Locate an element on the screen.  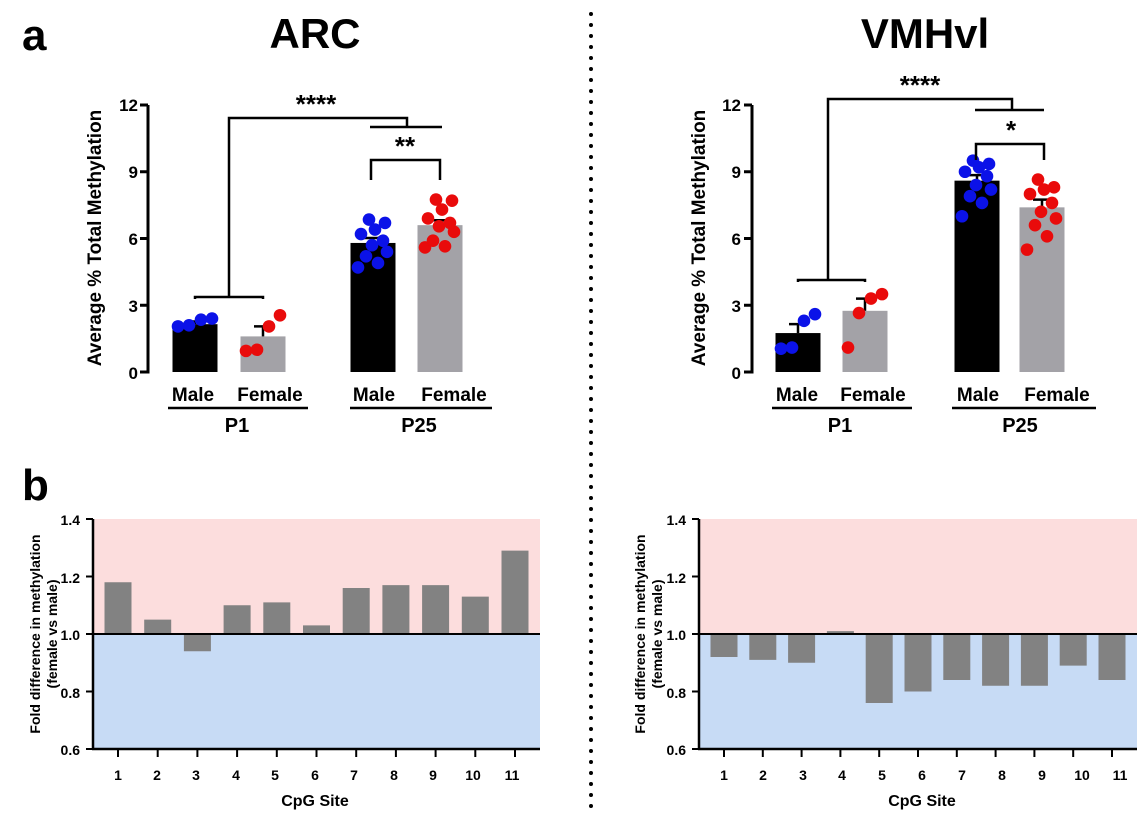
vmhvl-fold-xtick-label: 11 is located at coordinates (1120, 775).